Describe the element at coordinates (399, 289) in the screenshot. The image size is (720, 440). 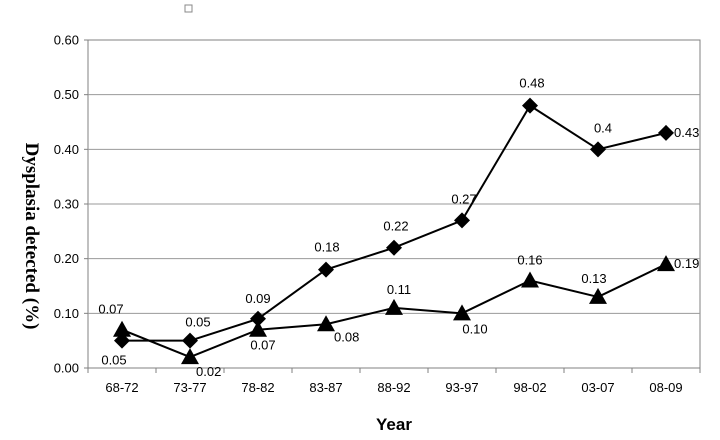
I see `data-label: 0.11` at that location.